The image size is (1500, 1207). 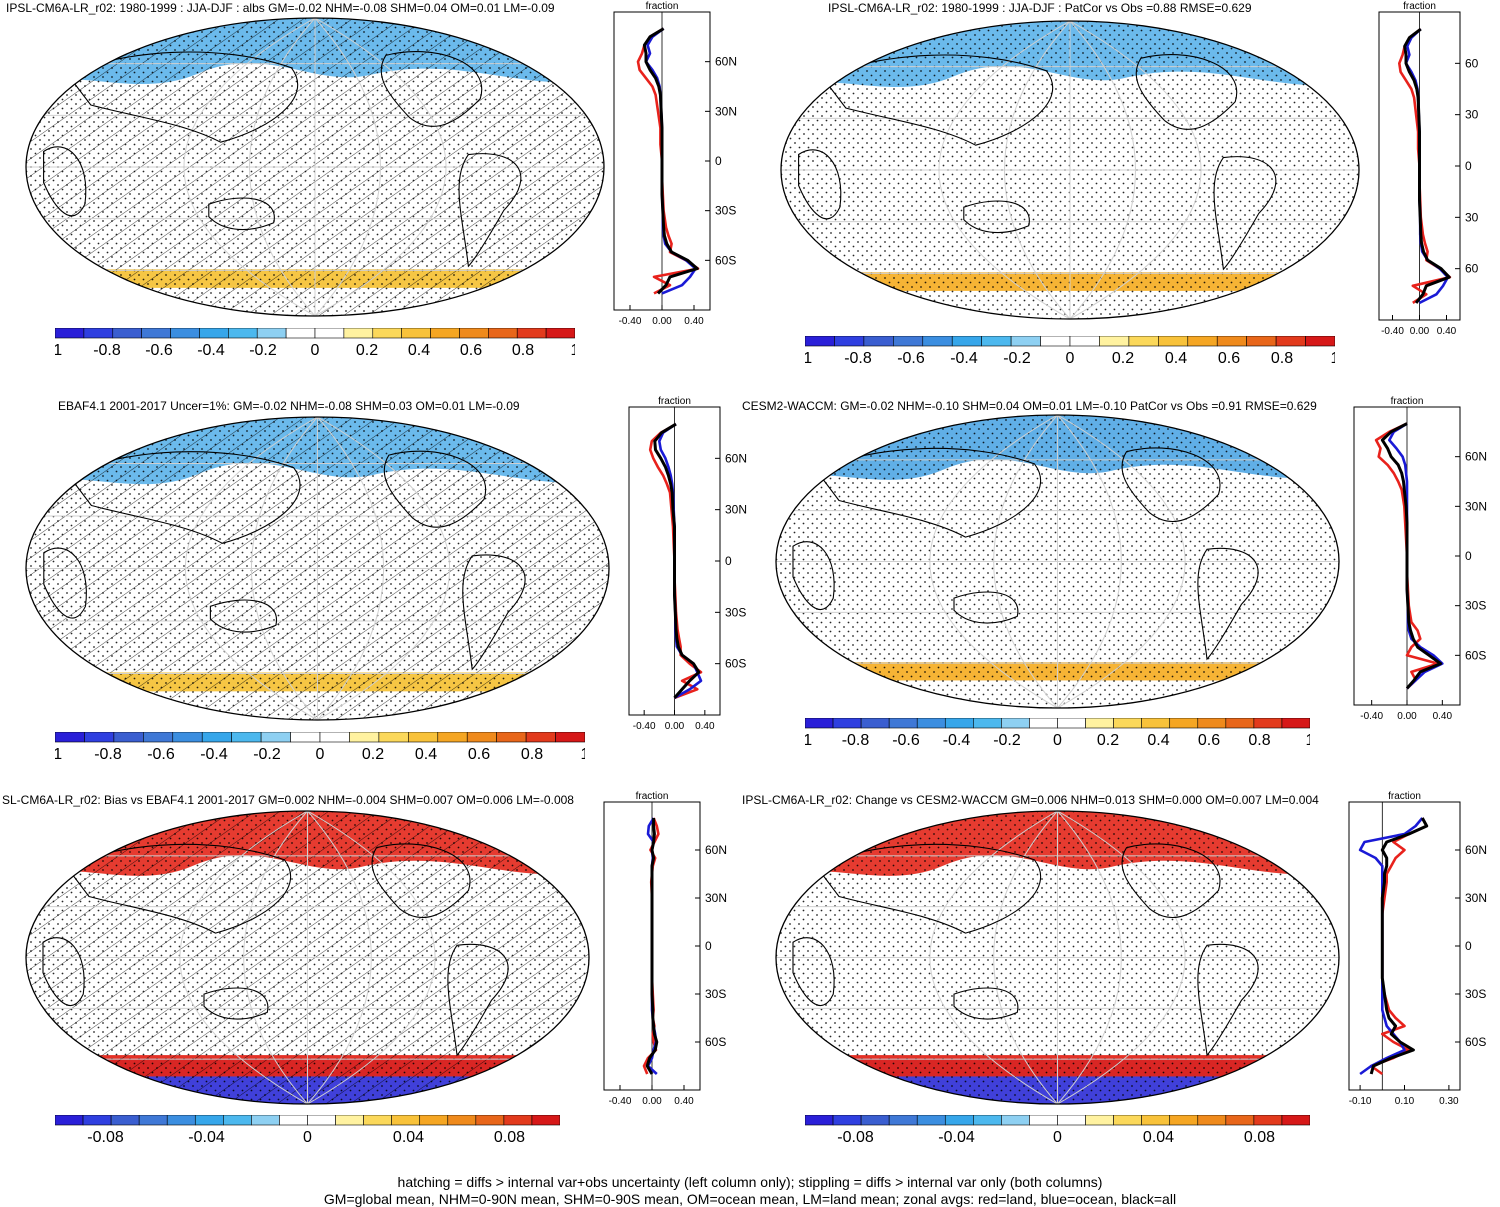 What do you see at coordinates (1007, 740) in the screenshot?
I see `colorbar-tick-label: -0.2` at bounding box center [1007, 740].